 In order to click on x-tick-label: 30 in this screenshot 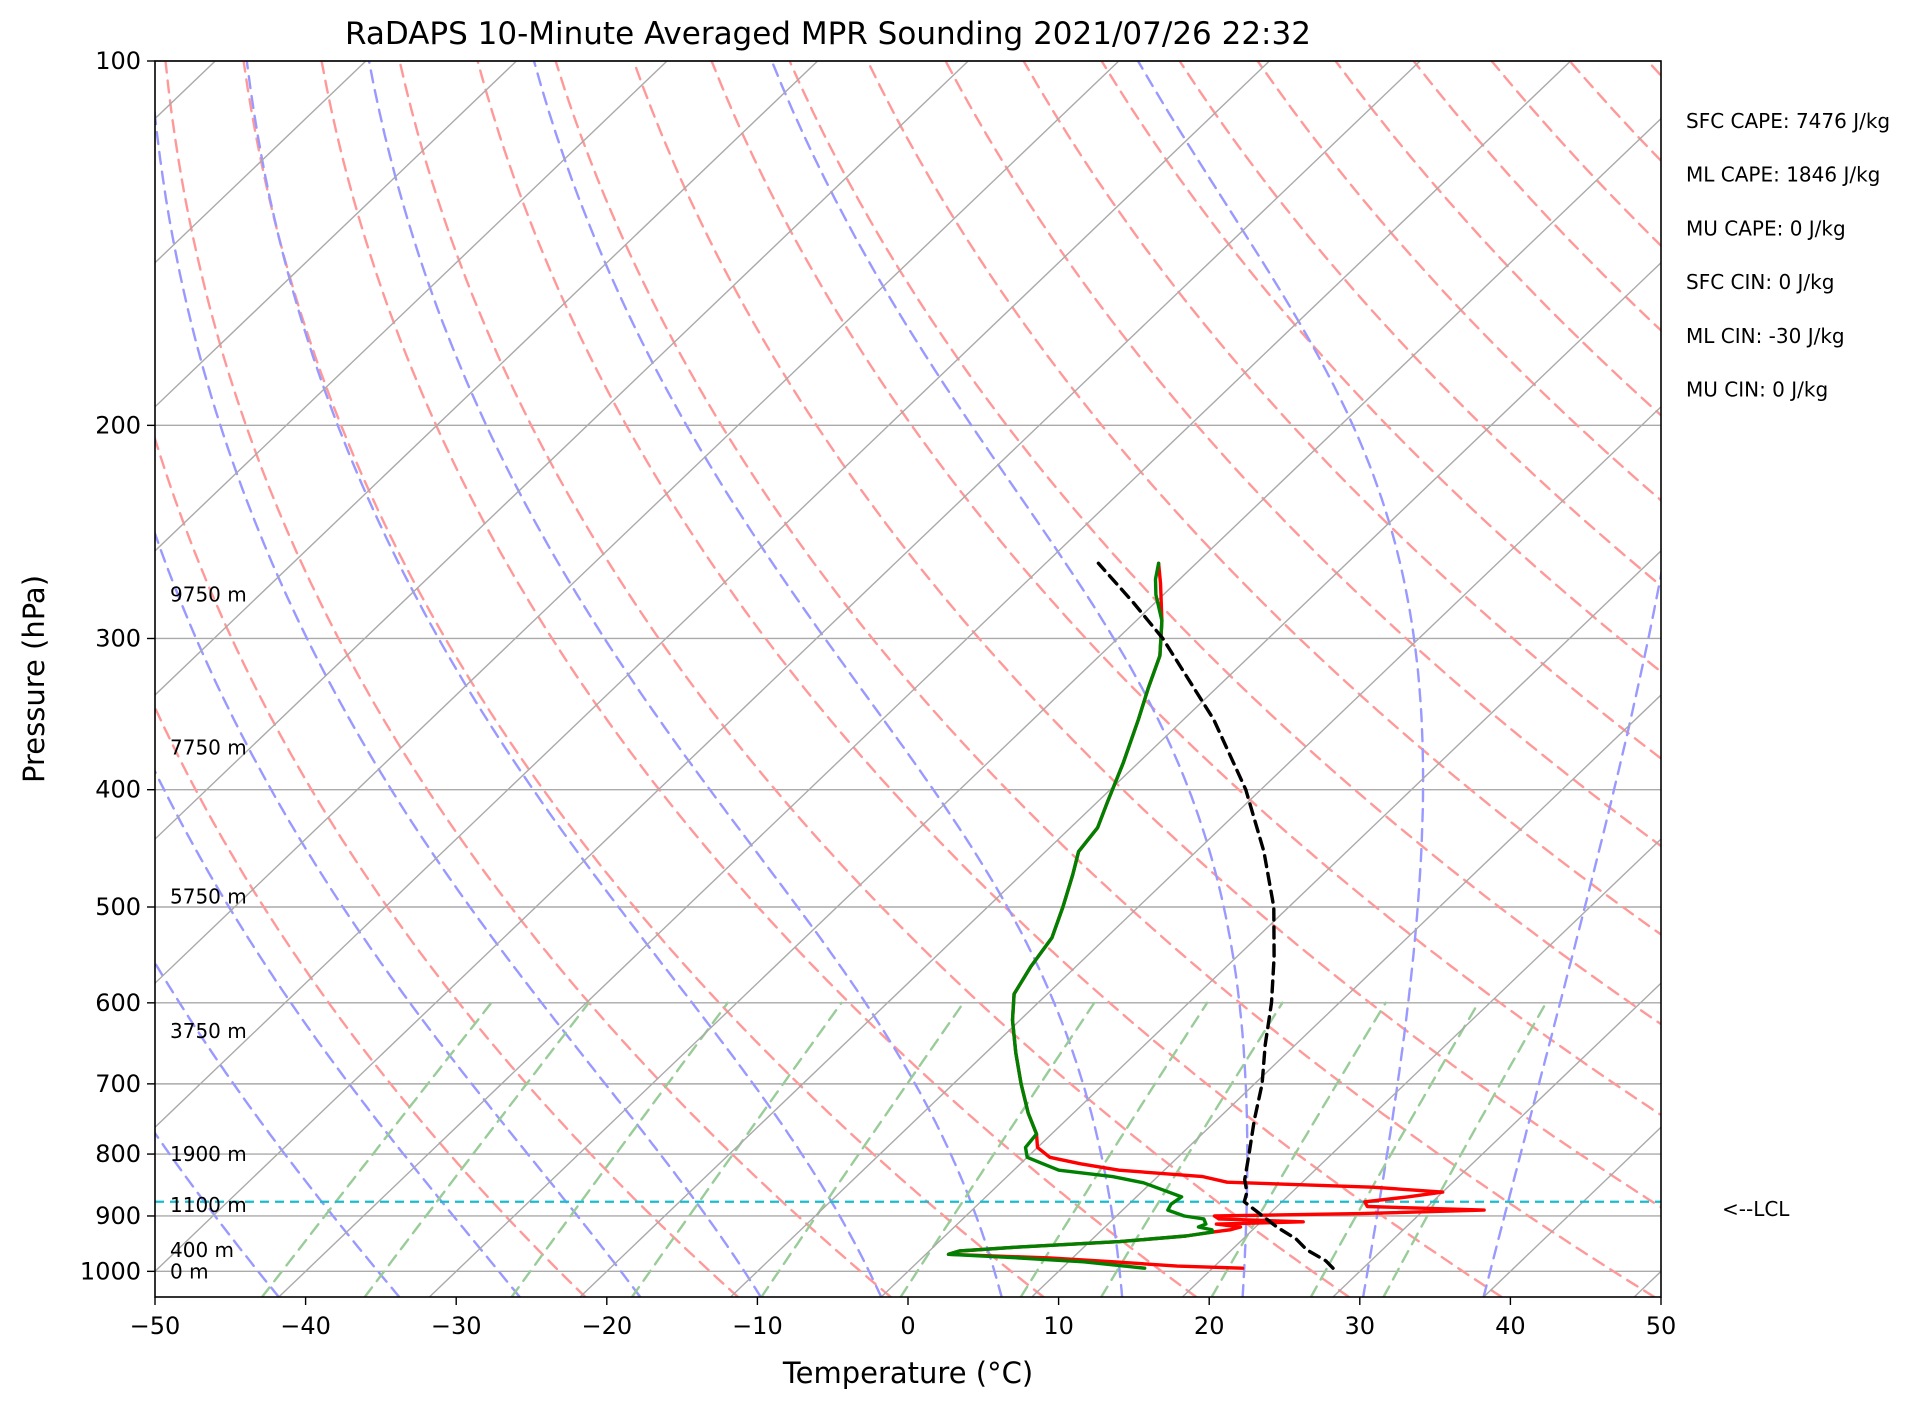, I will do `click(1360, 1326)`.